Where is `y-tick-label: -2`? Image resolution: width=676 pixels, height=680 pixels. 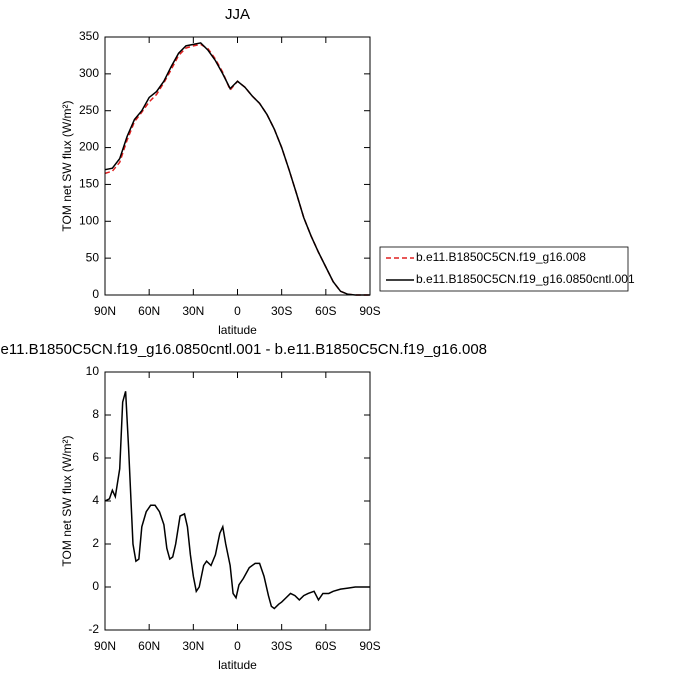 y-tick-label: -2 is located at coordinates (93, 629).